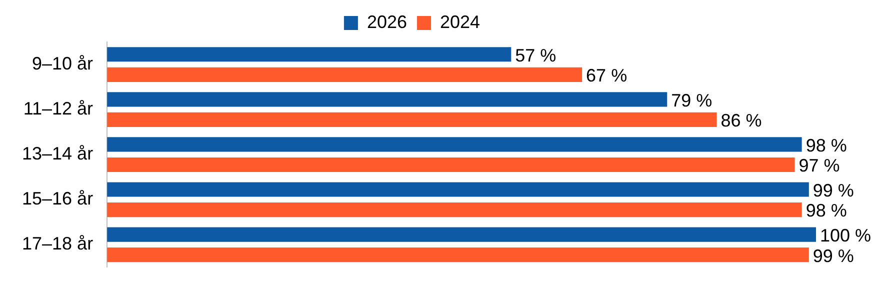 The width and height of the screenshot is (886, 292). What do you see at coordinates (535, 55) in the screenshot?
I see `data-label: 57 %` at bounding box center [535, 55].